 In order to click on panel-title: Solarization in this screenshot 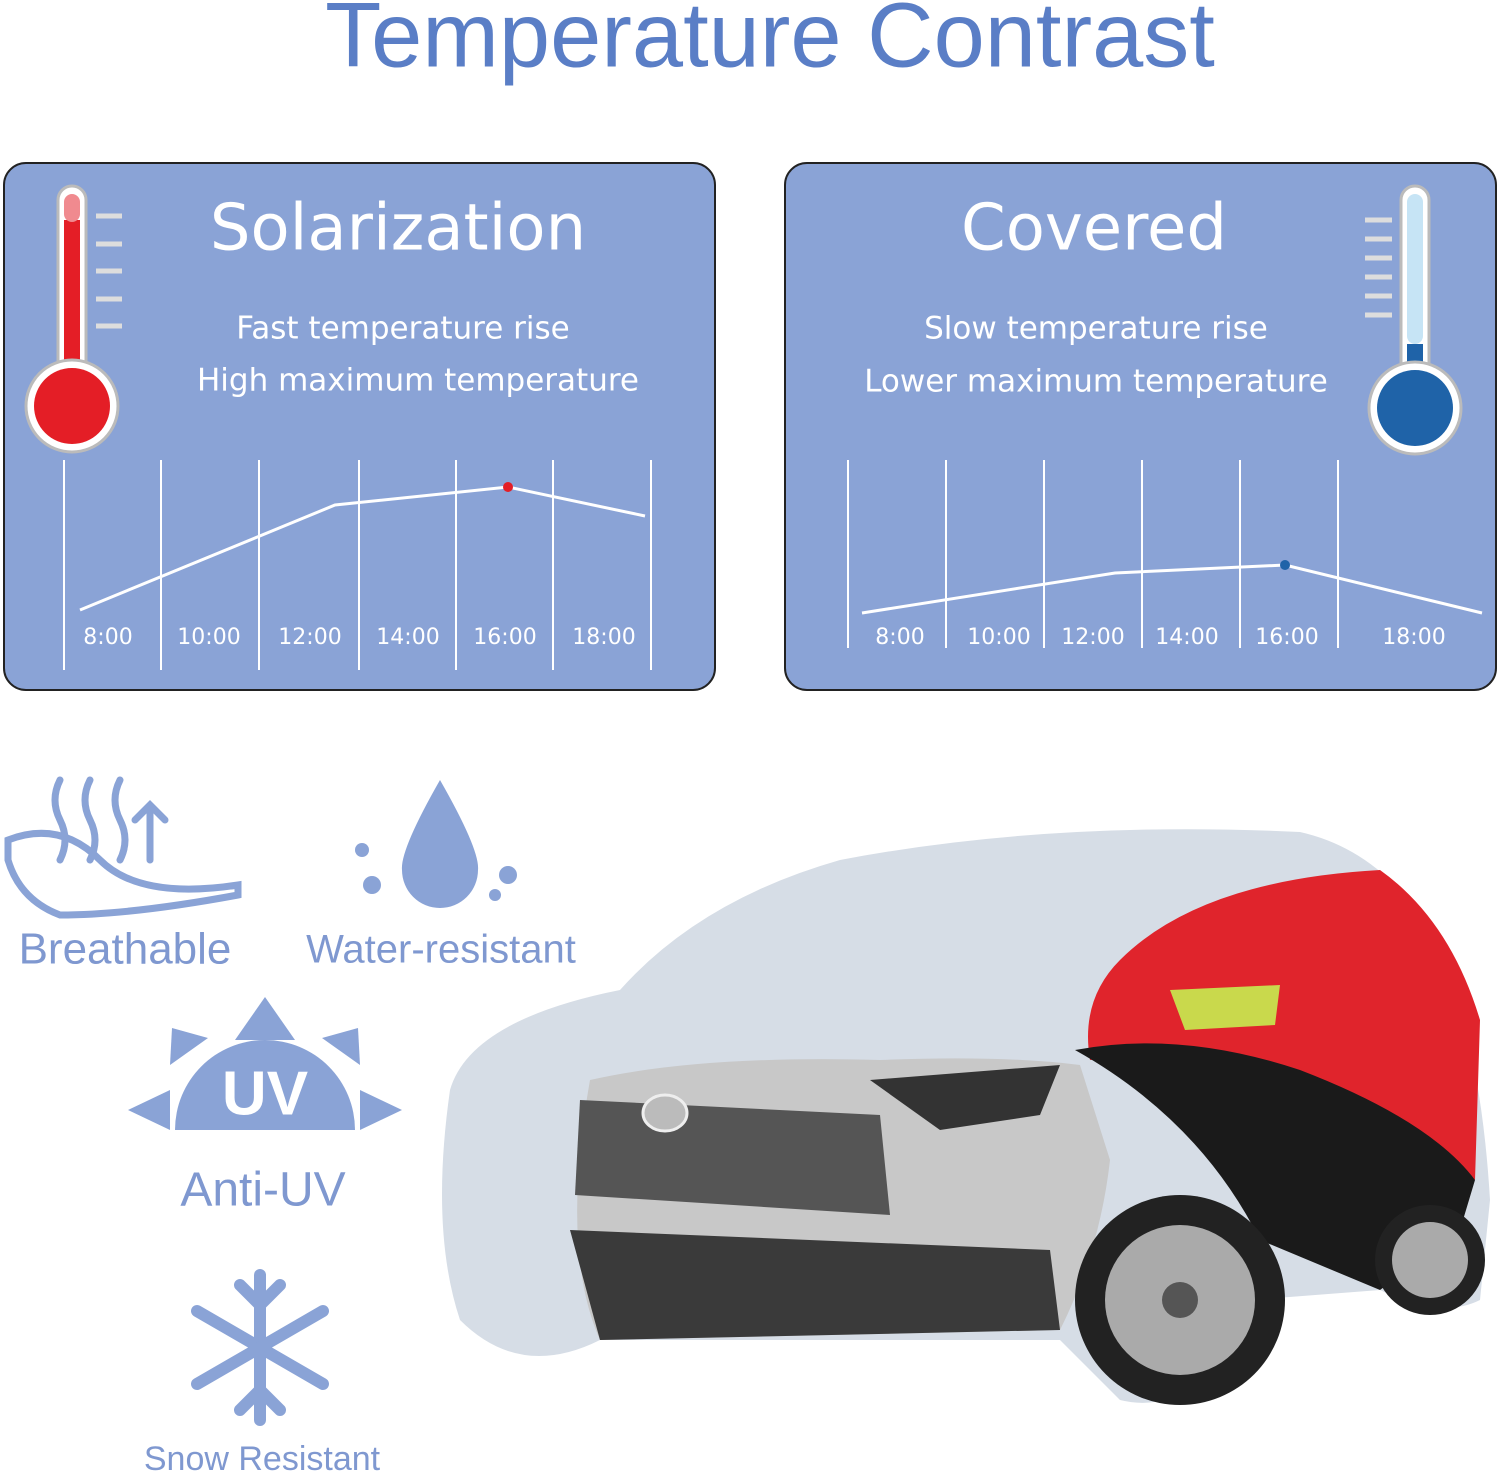, I will do `click(398, 229)`.